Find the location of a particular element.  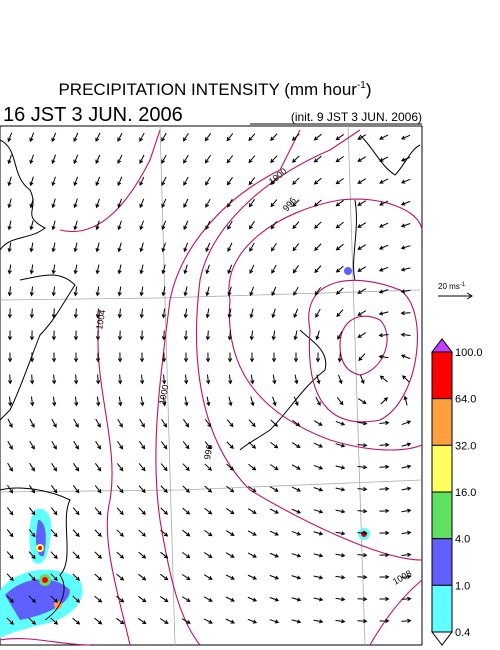

colorbar-label: 4.0 is located at coordinates (462, 540).